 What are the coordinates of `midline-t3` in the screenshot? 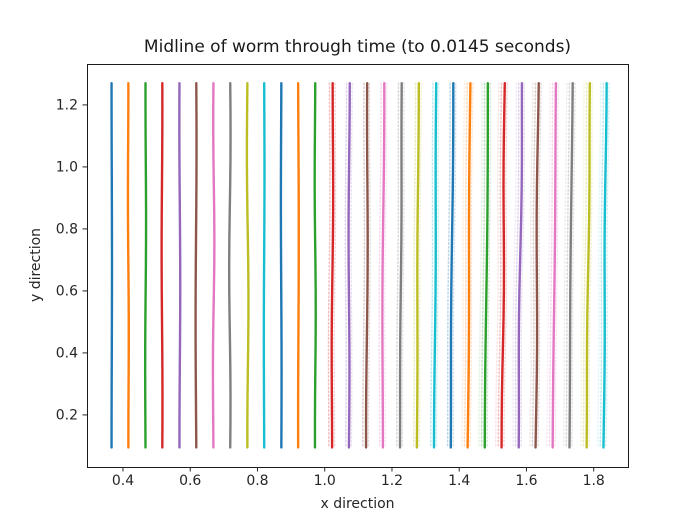 It's located at (162, 265).